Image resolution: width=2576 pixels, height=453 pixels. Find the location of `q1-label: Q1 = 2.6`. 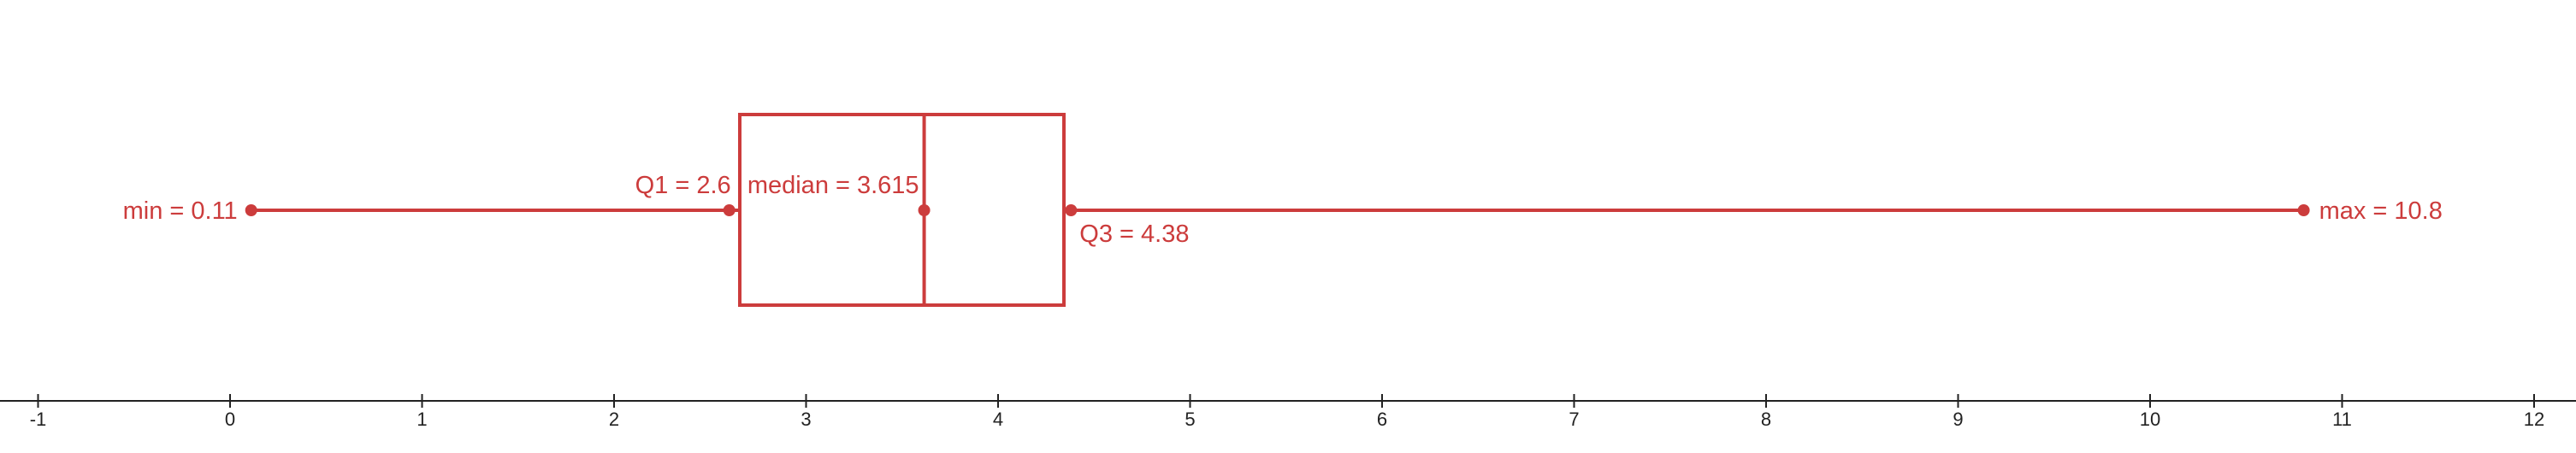

q1-label: Q1 = 2.6 is located at coordinates (683, 186).